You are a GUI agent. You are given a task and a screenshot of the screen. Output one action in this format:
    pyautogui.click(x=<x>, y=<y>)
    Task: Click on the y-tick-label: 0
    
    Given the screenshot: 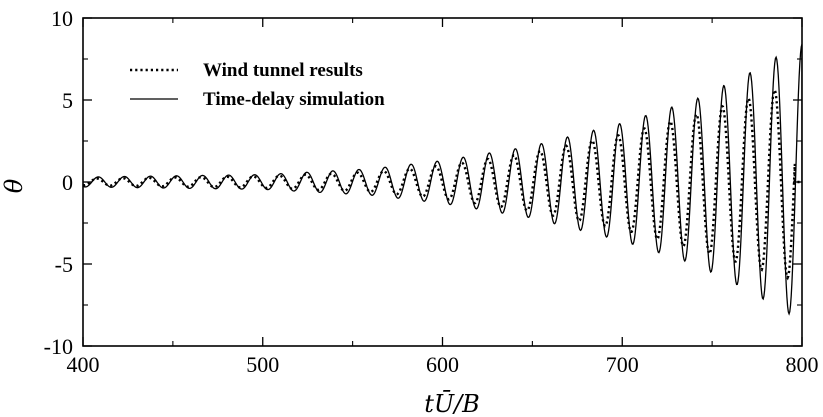 What is the action you would take?
    pyautogui.click(x=67, y=182)
    